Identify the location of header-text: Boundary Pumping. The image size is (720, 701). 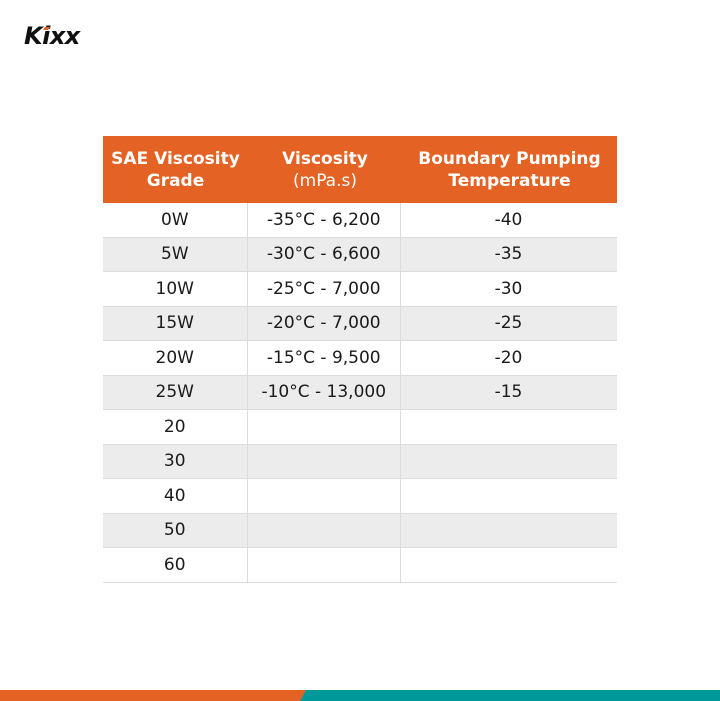
(509, 158).